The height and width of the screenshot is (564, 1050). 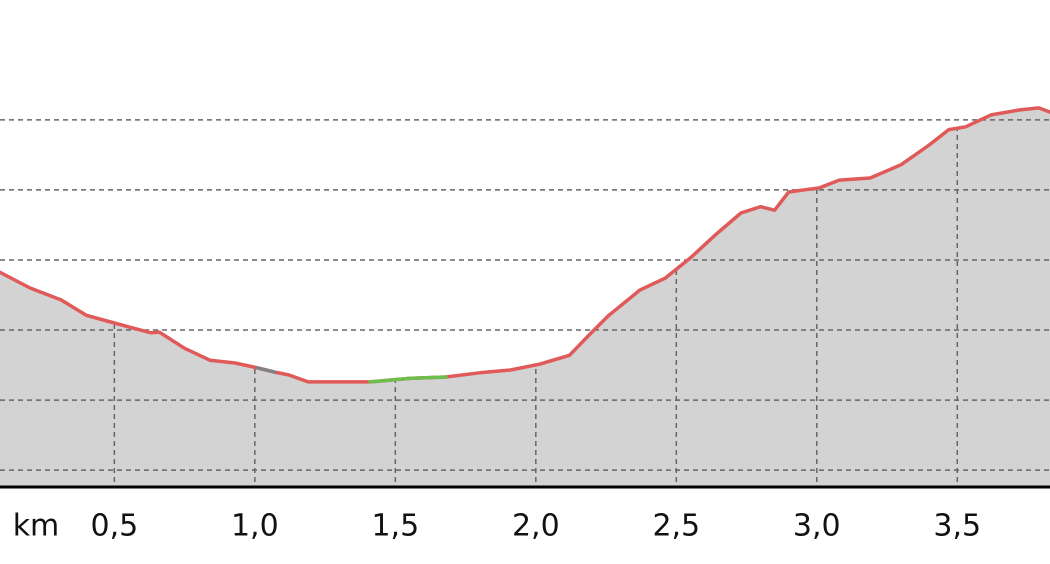 What do you see at coordinates (114, 526) in the screenshot?
I see `x-tick-label: 0,5` at bounding box center [114, 526].